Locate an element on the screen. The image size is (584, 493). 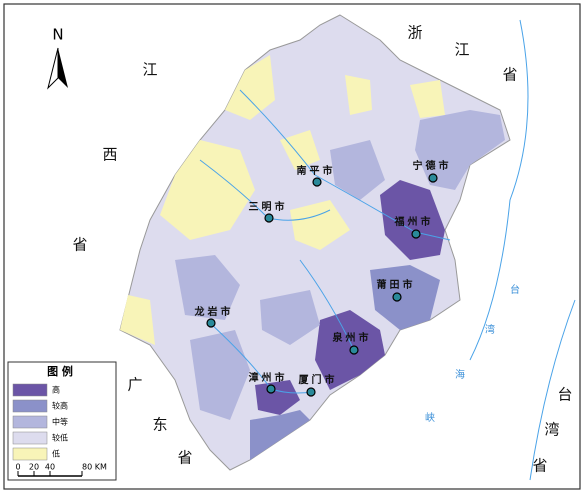
city-label: 龙岩市 is located at coordinates (214, 311).